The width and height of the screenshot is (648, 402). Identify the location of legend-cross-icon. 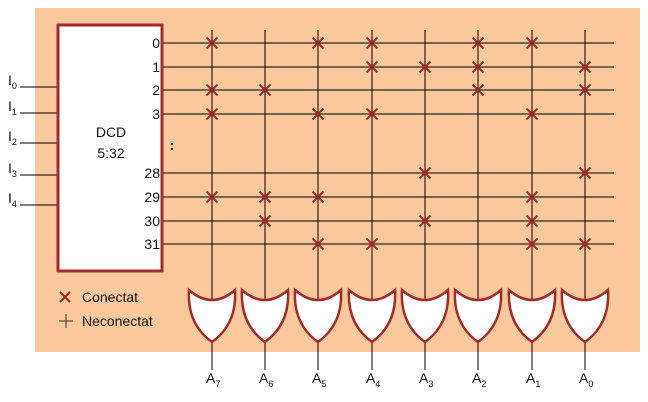
(65, 297).